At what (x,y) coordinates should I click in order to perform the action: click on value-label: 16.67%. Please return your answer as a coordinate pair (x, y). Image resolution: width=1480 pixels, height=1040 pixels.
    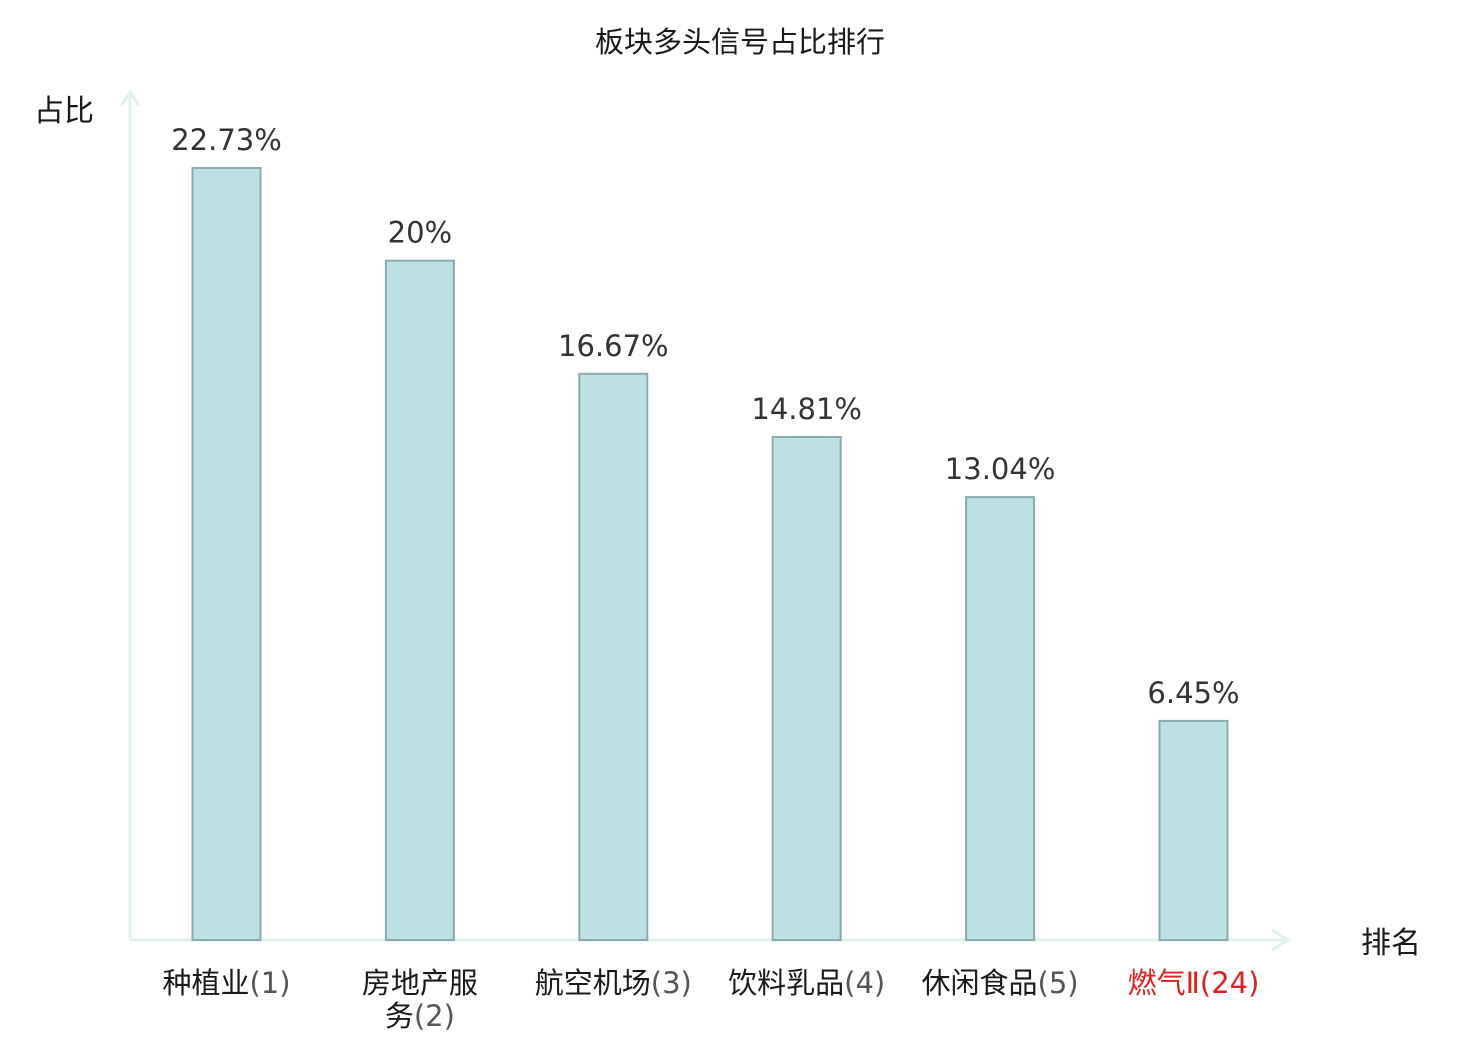
    Looking at the image, I should click on (613, 346).